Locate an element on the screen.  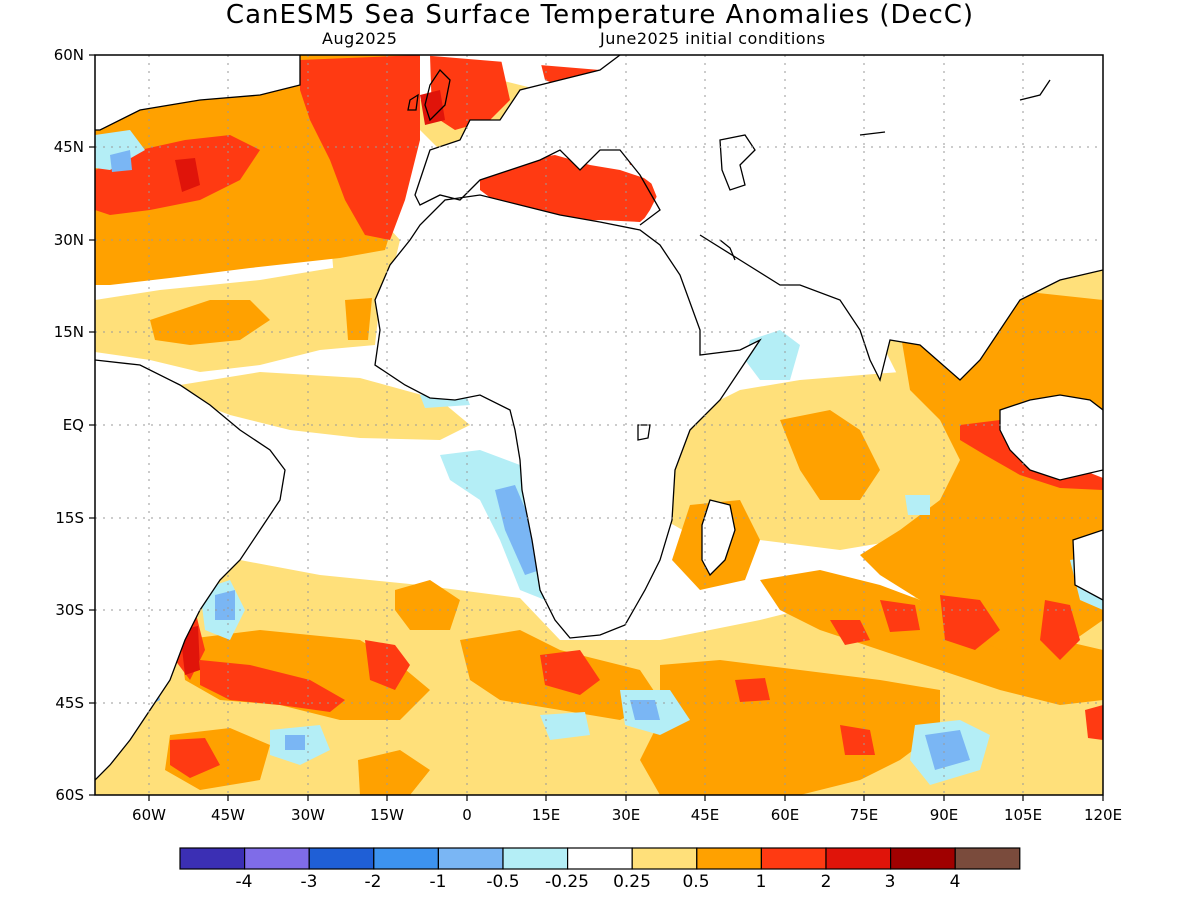
lon-label: 45E is located at coordinates (705, 815).